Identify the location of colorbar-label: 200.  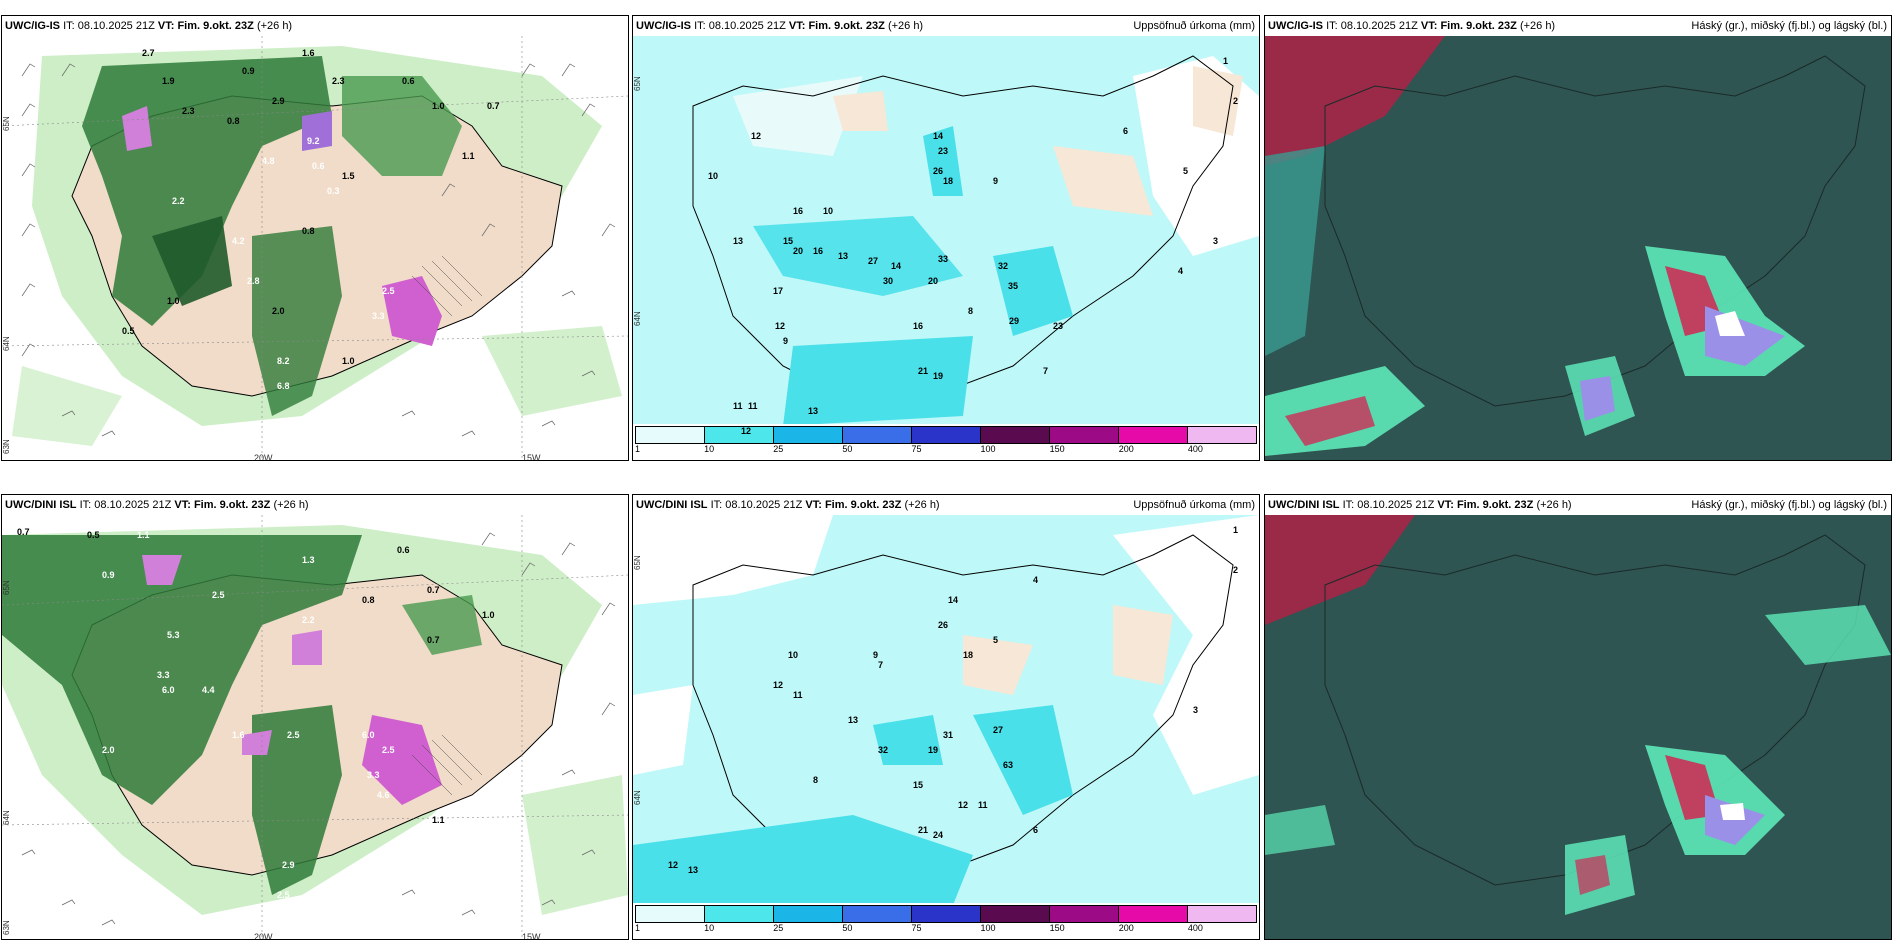
(1126, 449).